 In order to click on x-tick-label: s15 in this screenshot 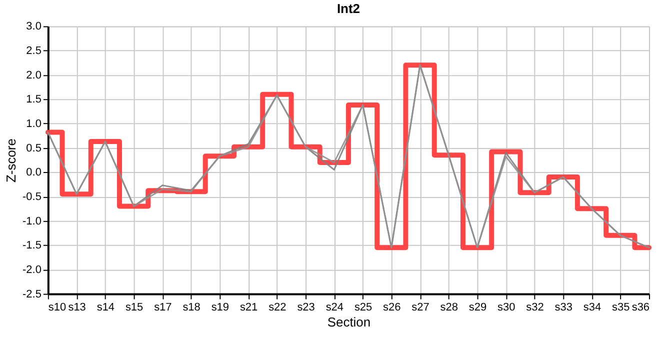, I will do `click(134, 307)`.